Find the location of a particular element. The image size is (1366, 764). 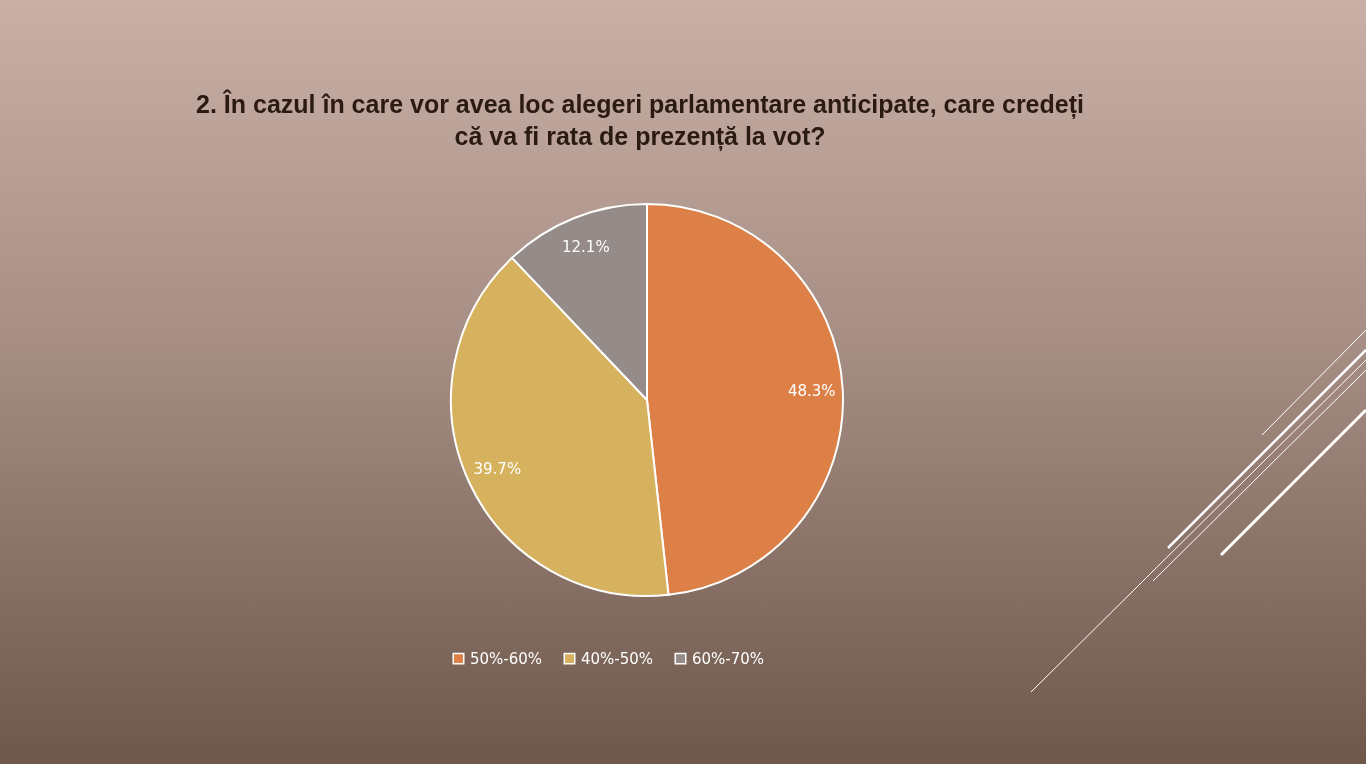

chart-title: 2. În cazul în care vor avea loc alegeri parlamentare anticipate, care credeți că va fi rata de prezență la vot? is located at coordinates (640, 120).